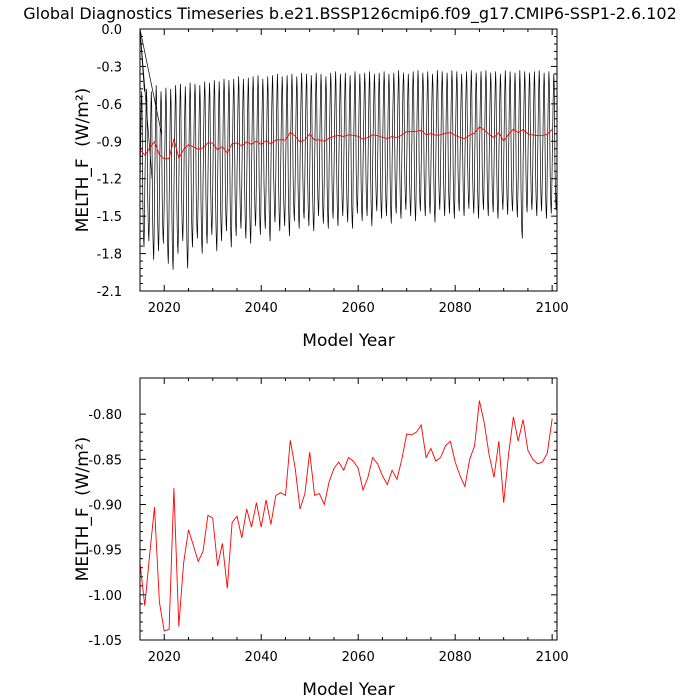  What do you see at coordinates (111, 30) in the screenshot?
I see `y-tick-label: 0.0` at bounding box center [111, 30].